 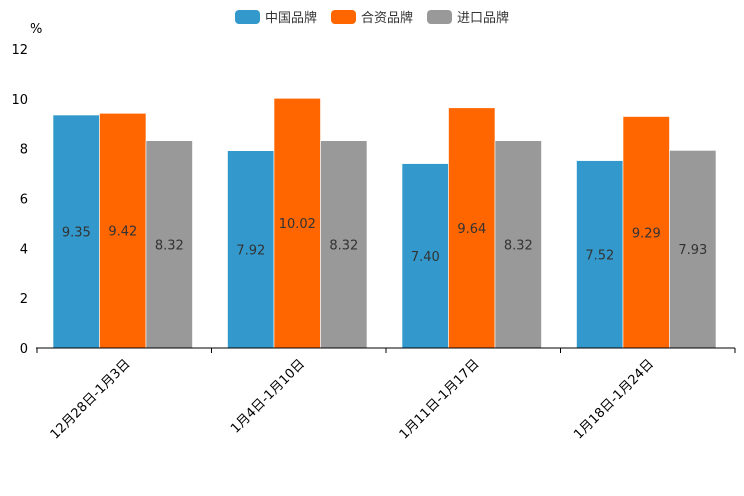 I want to click on x-tick-label: 1月18日-1月24日, so click(x=614, y=400).